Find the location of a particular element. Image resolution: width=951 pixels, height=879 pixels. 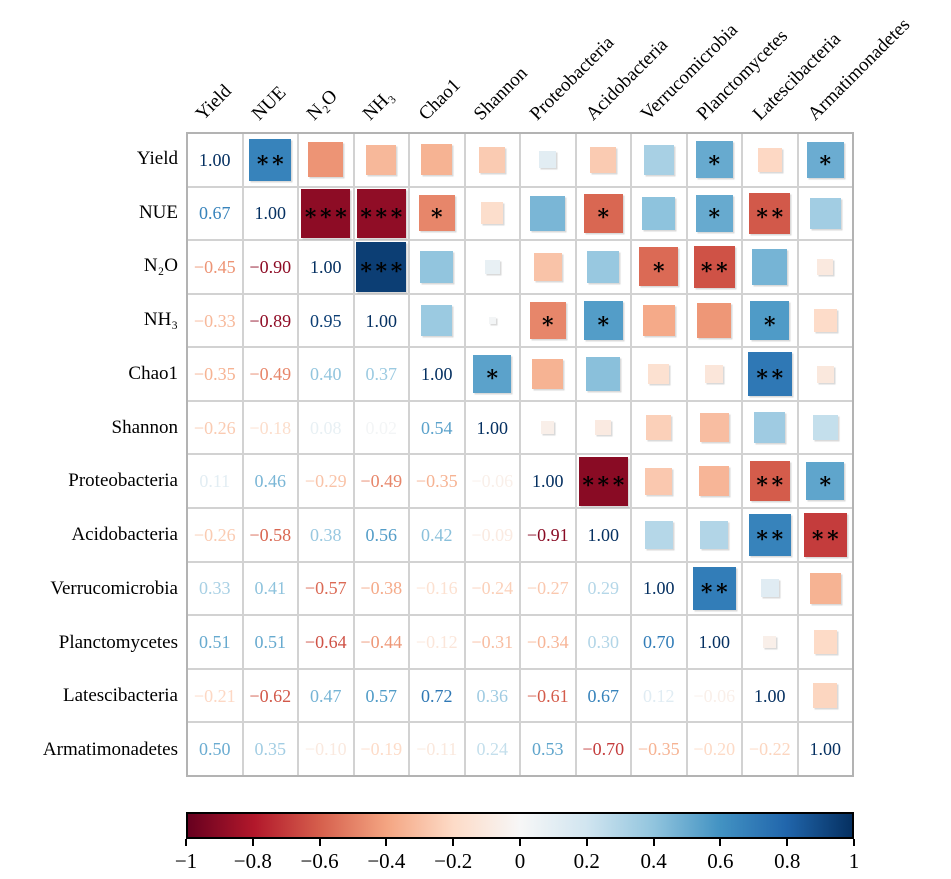

correlation-value: 0.70 is located at coordinates (659, 642).